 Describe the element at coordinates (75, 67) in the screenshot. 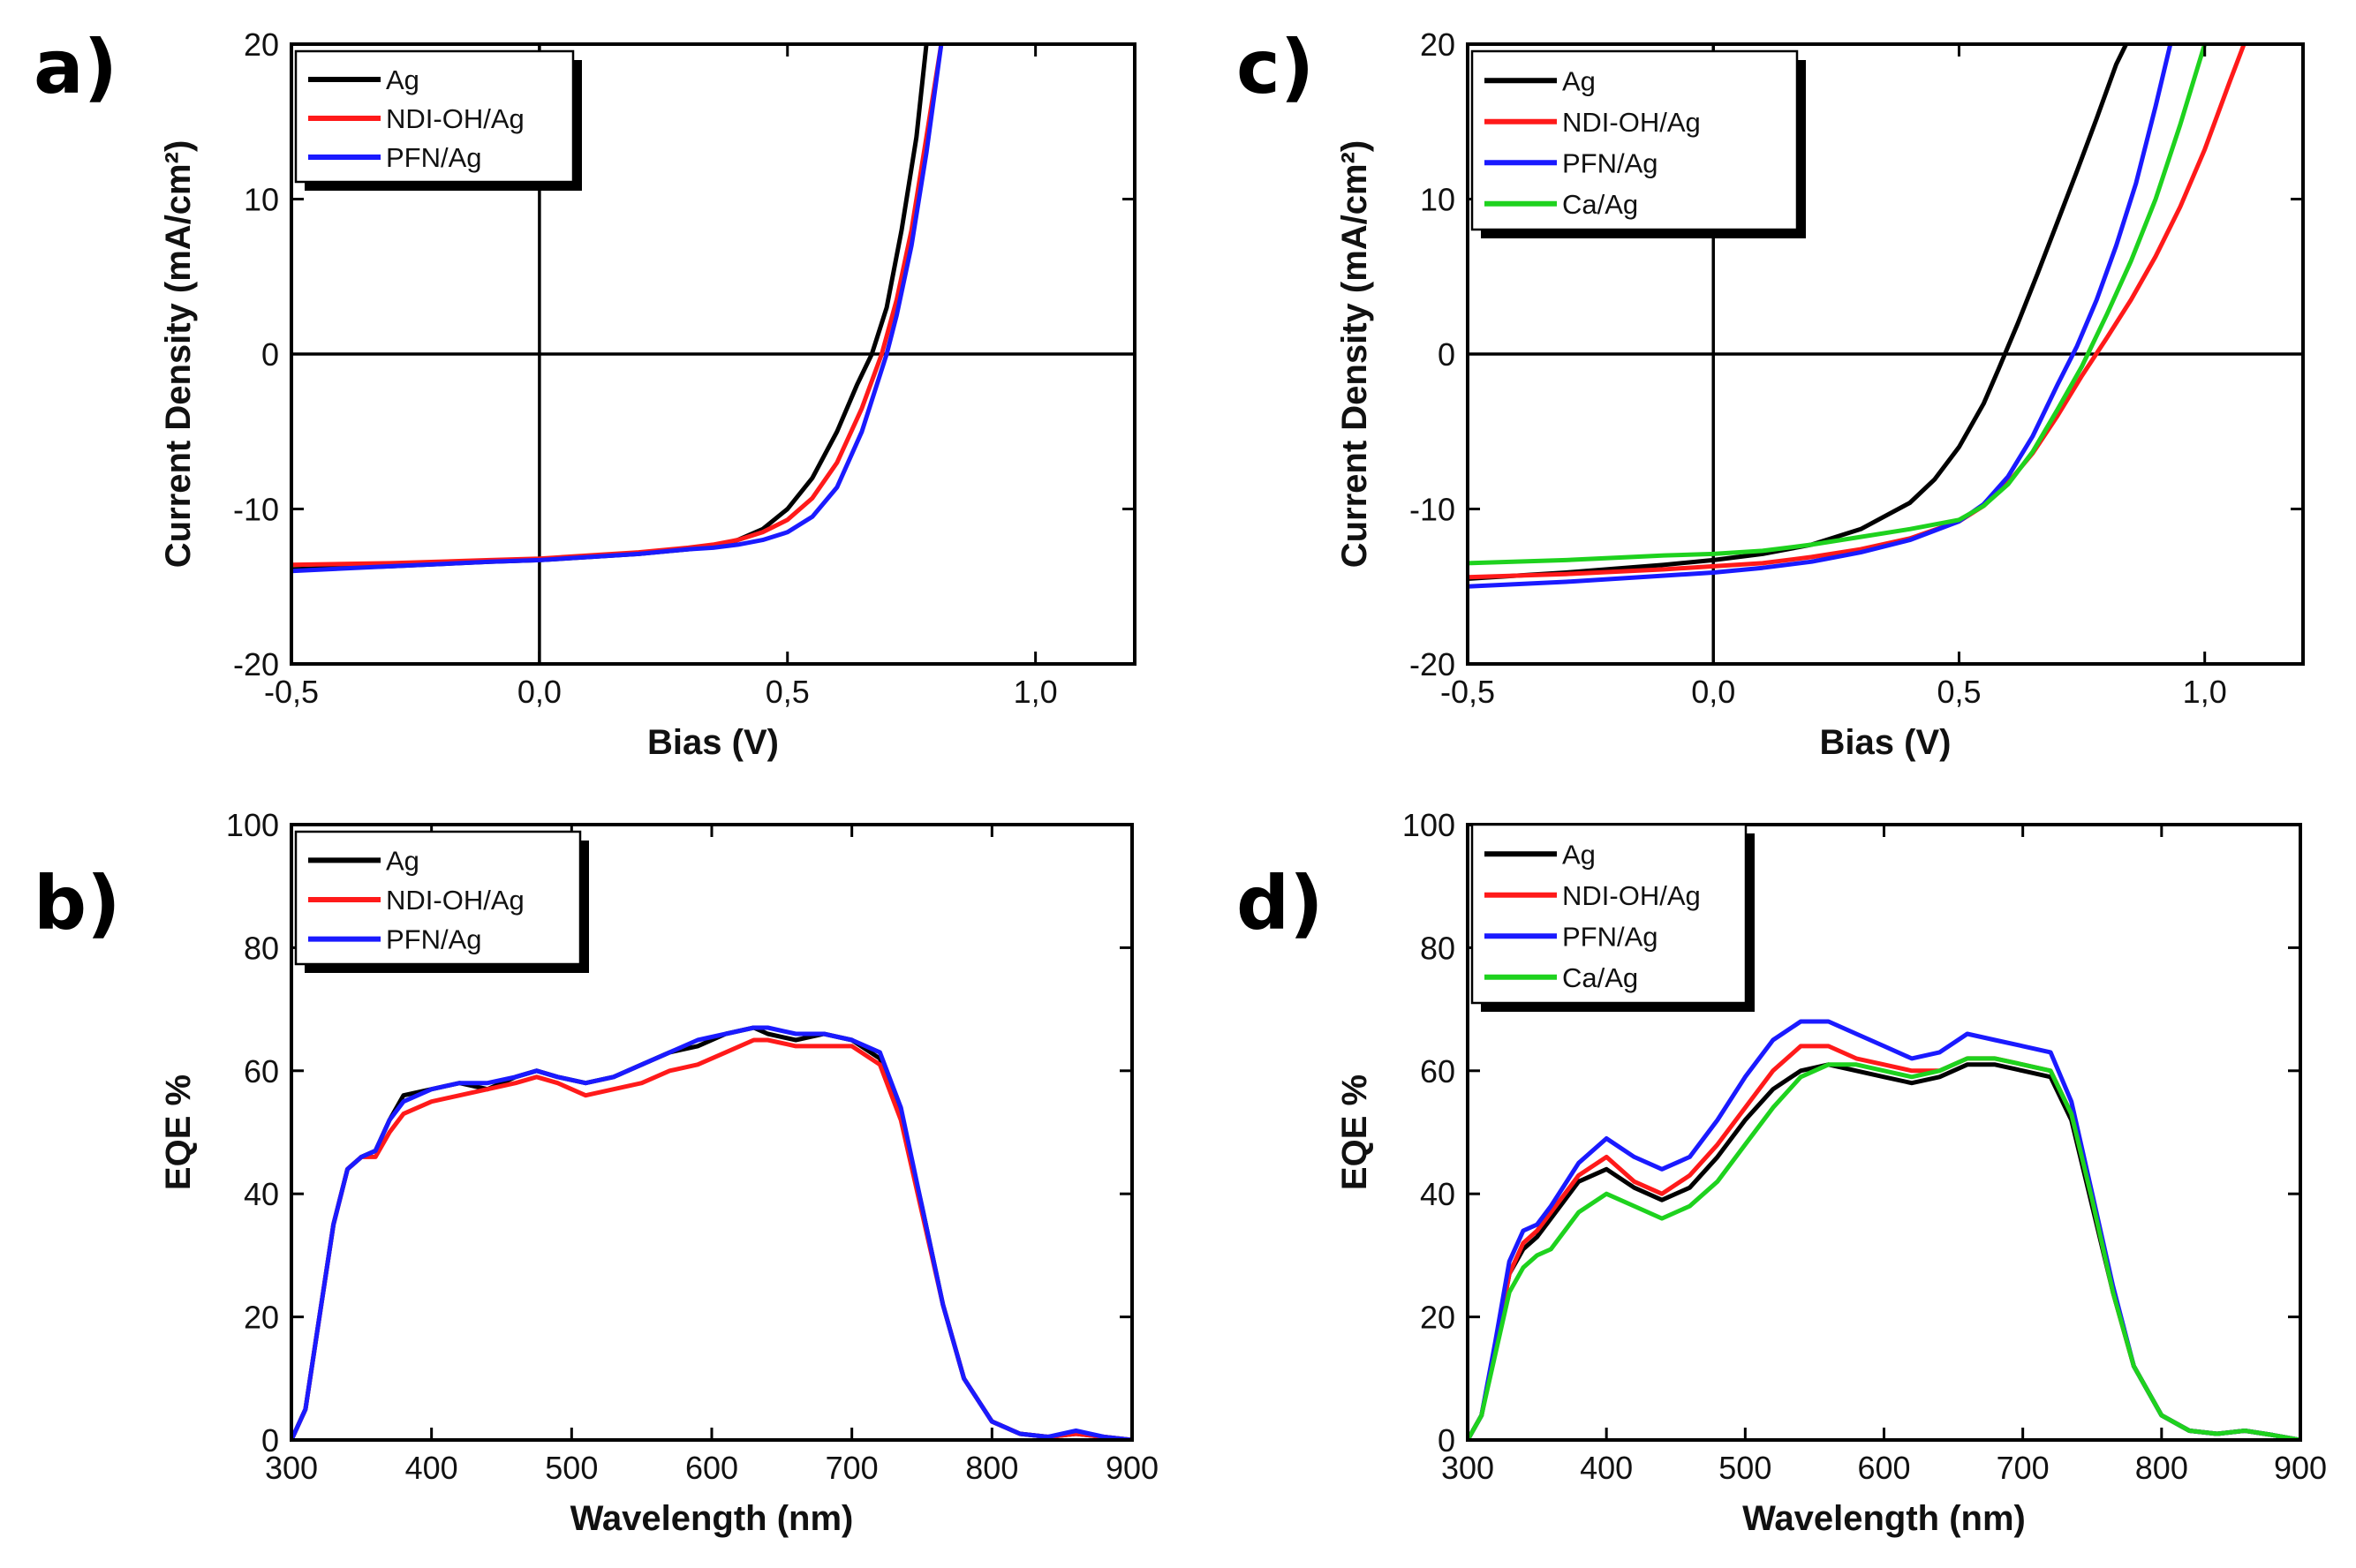

I see `panel-label: a)` at that location.